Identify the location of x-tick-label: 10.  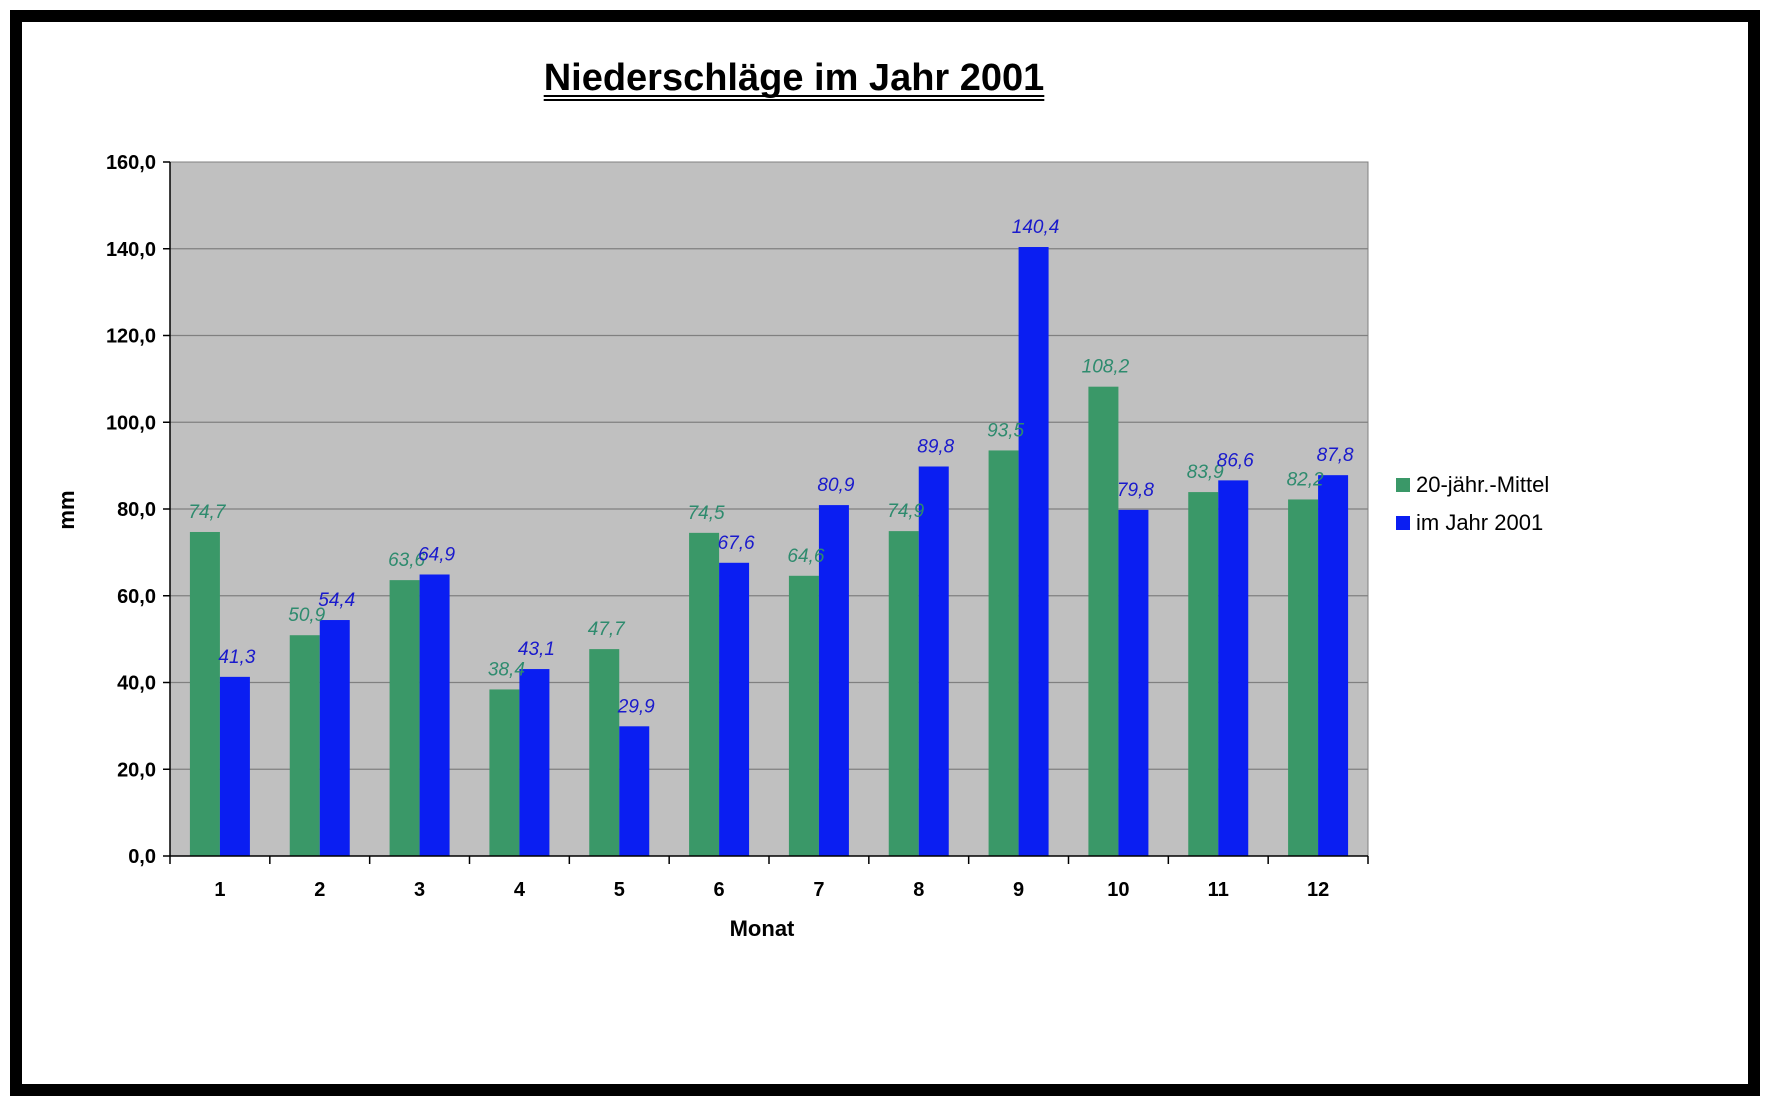
(1118, 890).